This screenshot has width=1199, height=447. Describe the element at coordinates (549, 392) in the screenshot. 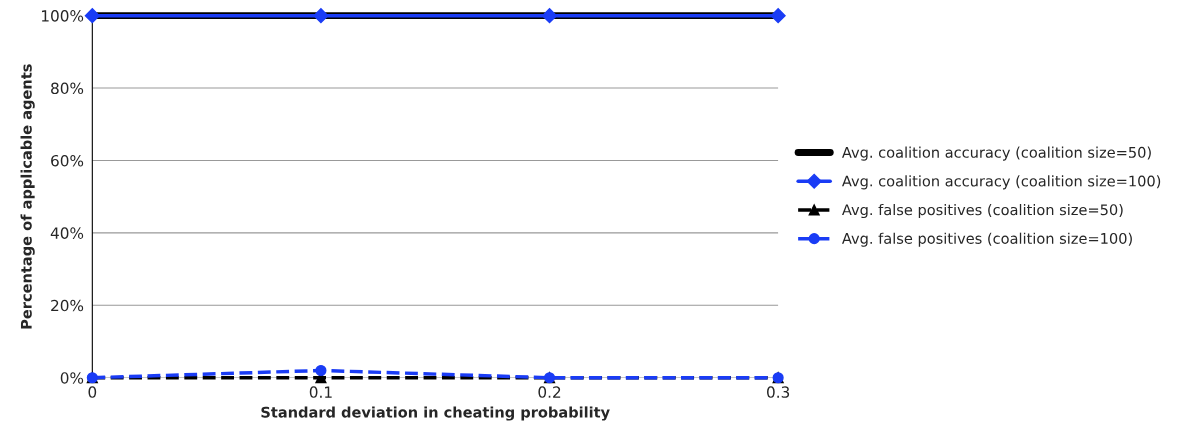

I see `x-tick-label: 0.2` at that location.